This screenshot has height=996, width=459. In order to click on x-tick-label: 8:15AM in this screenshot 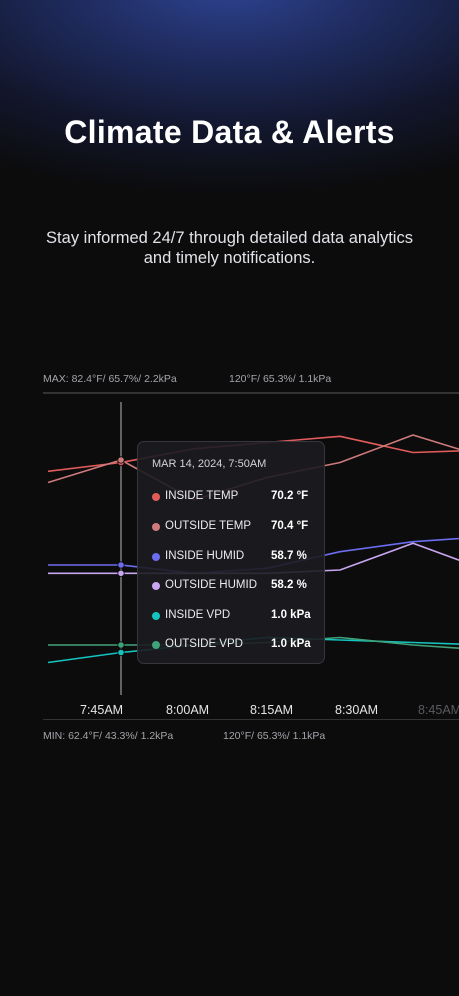, I will do `click(272, 710)`.